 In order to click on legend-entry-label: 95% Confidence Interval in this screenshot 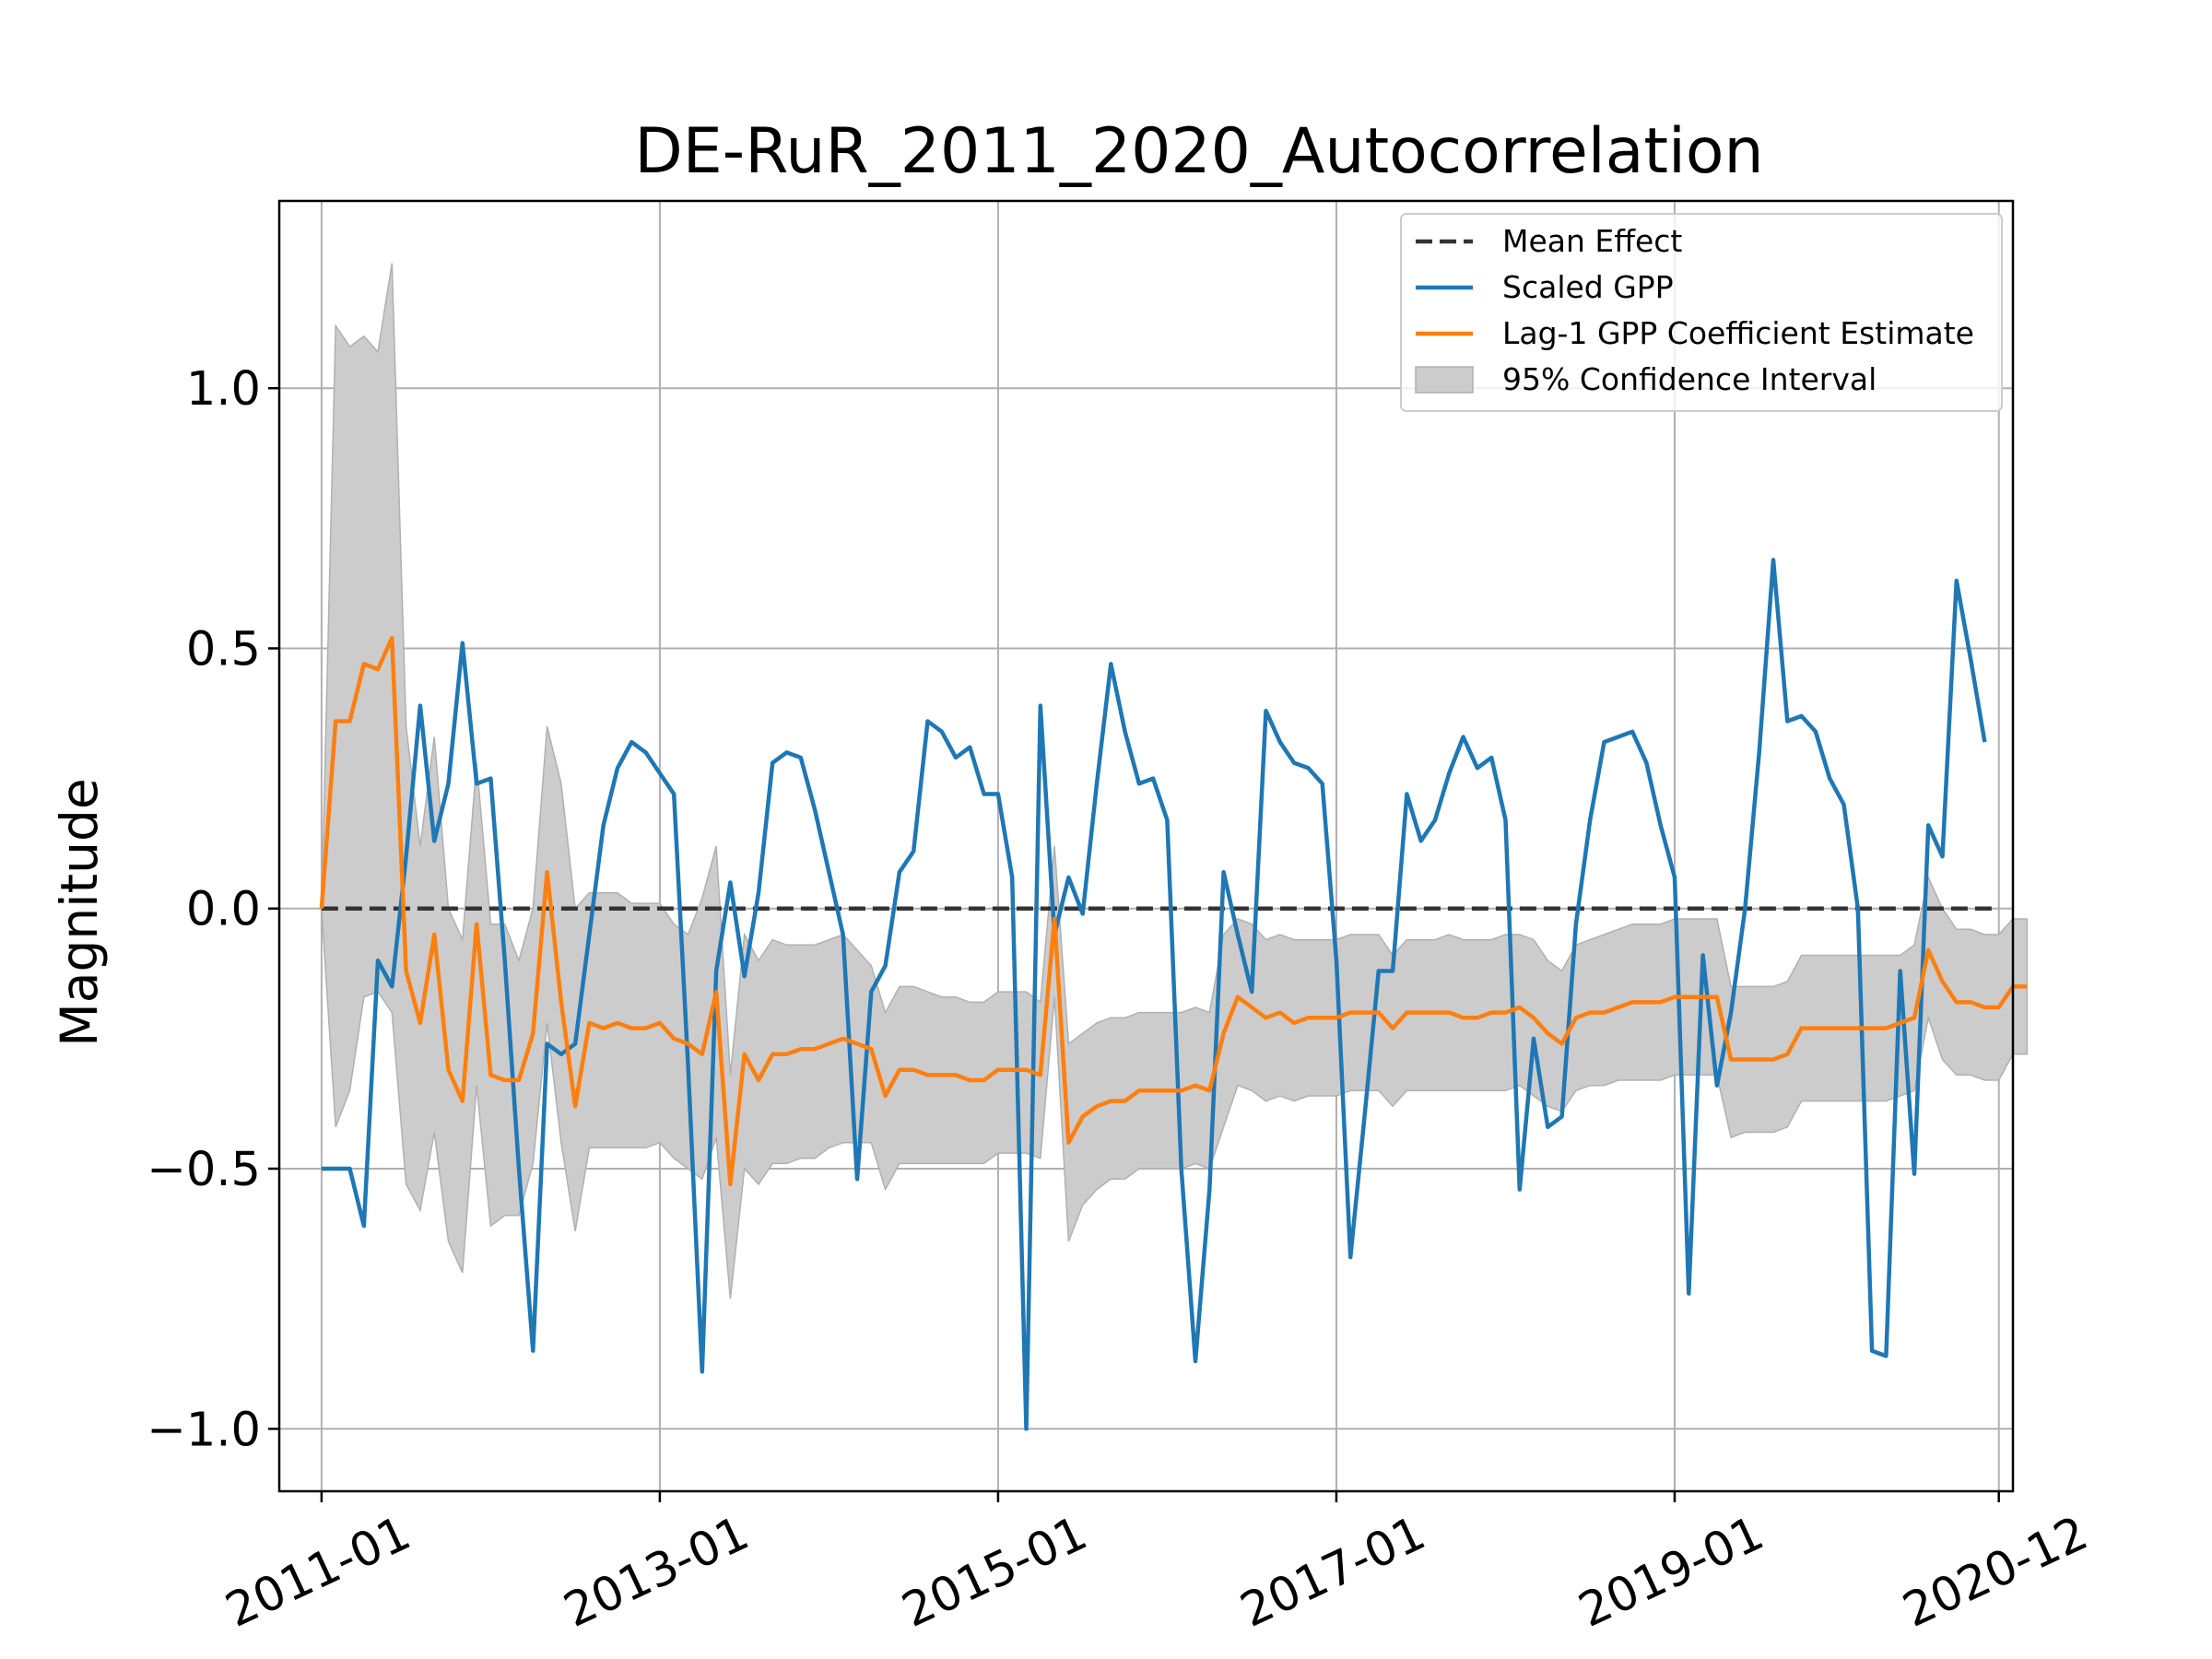, I will do `click(1689, 379)`.